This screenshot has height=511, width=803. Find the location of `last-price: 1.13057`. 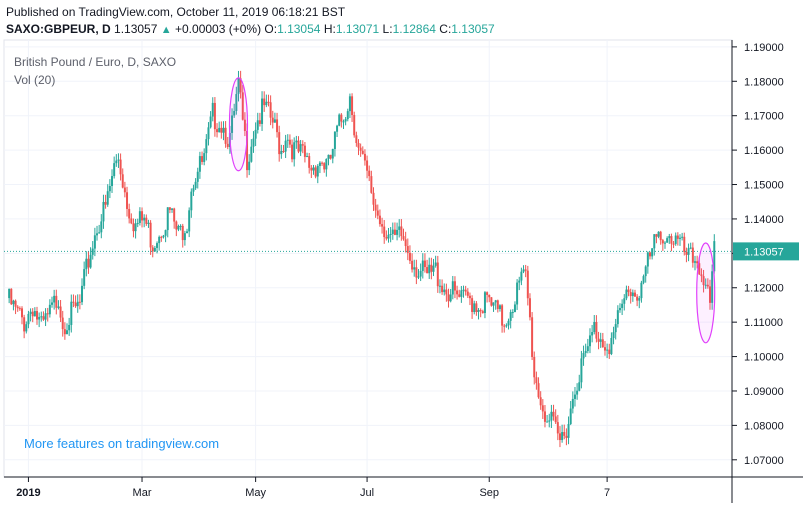

last-price: 1.13057 is located at coordinates (136, 29).